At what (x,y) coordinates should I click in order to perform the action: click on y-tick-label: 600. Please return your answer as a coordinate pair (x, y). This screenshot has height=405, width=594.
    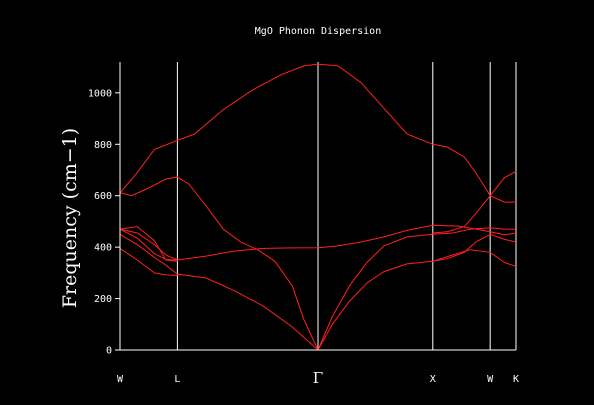
    Looking at the image, I should click on (103, 196).